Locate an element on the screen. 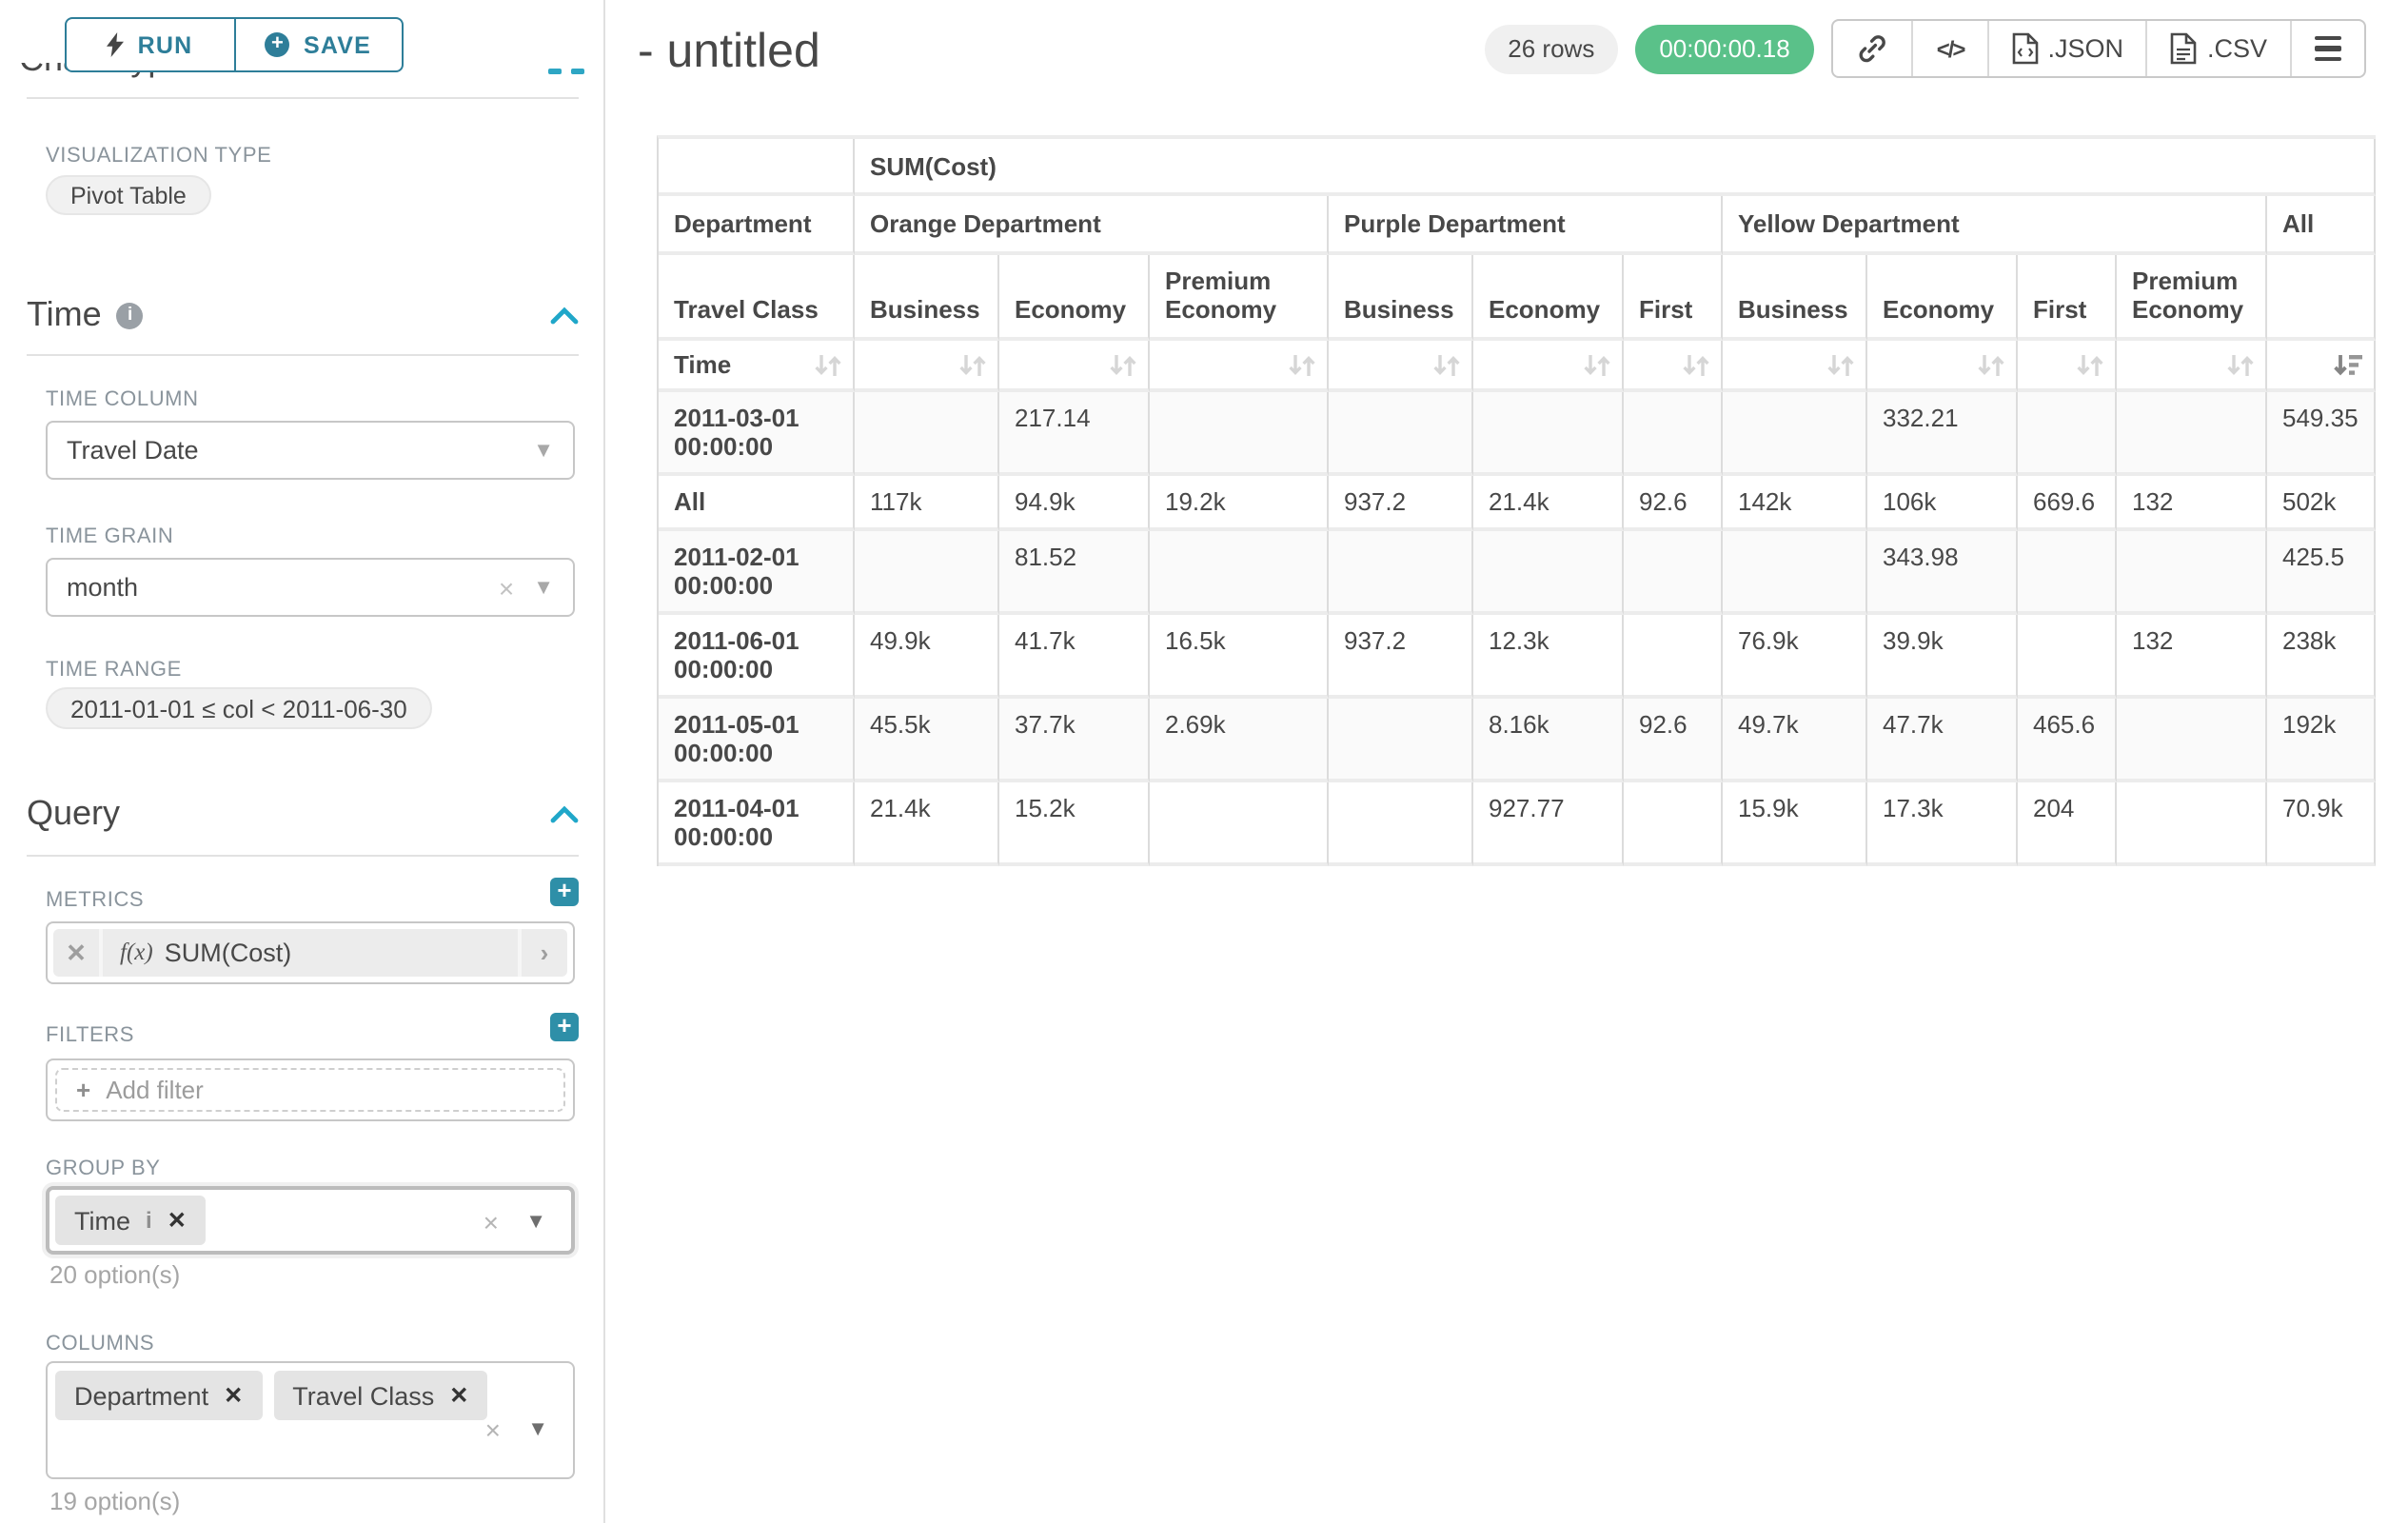 This screenshot has width=2408, height=1523. share-link-button is located at coordinates (1873, 49).